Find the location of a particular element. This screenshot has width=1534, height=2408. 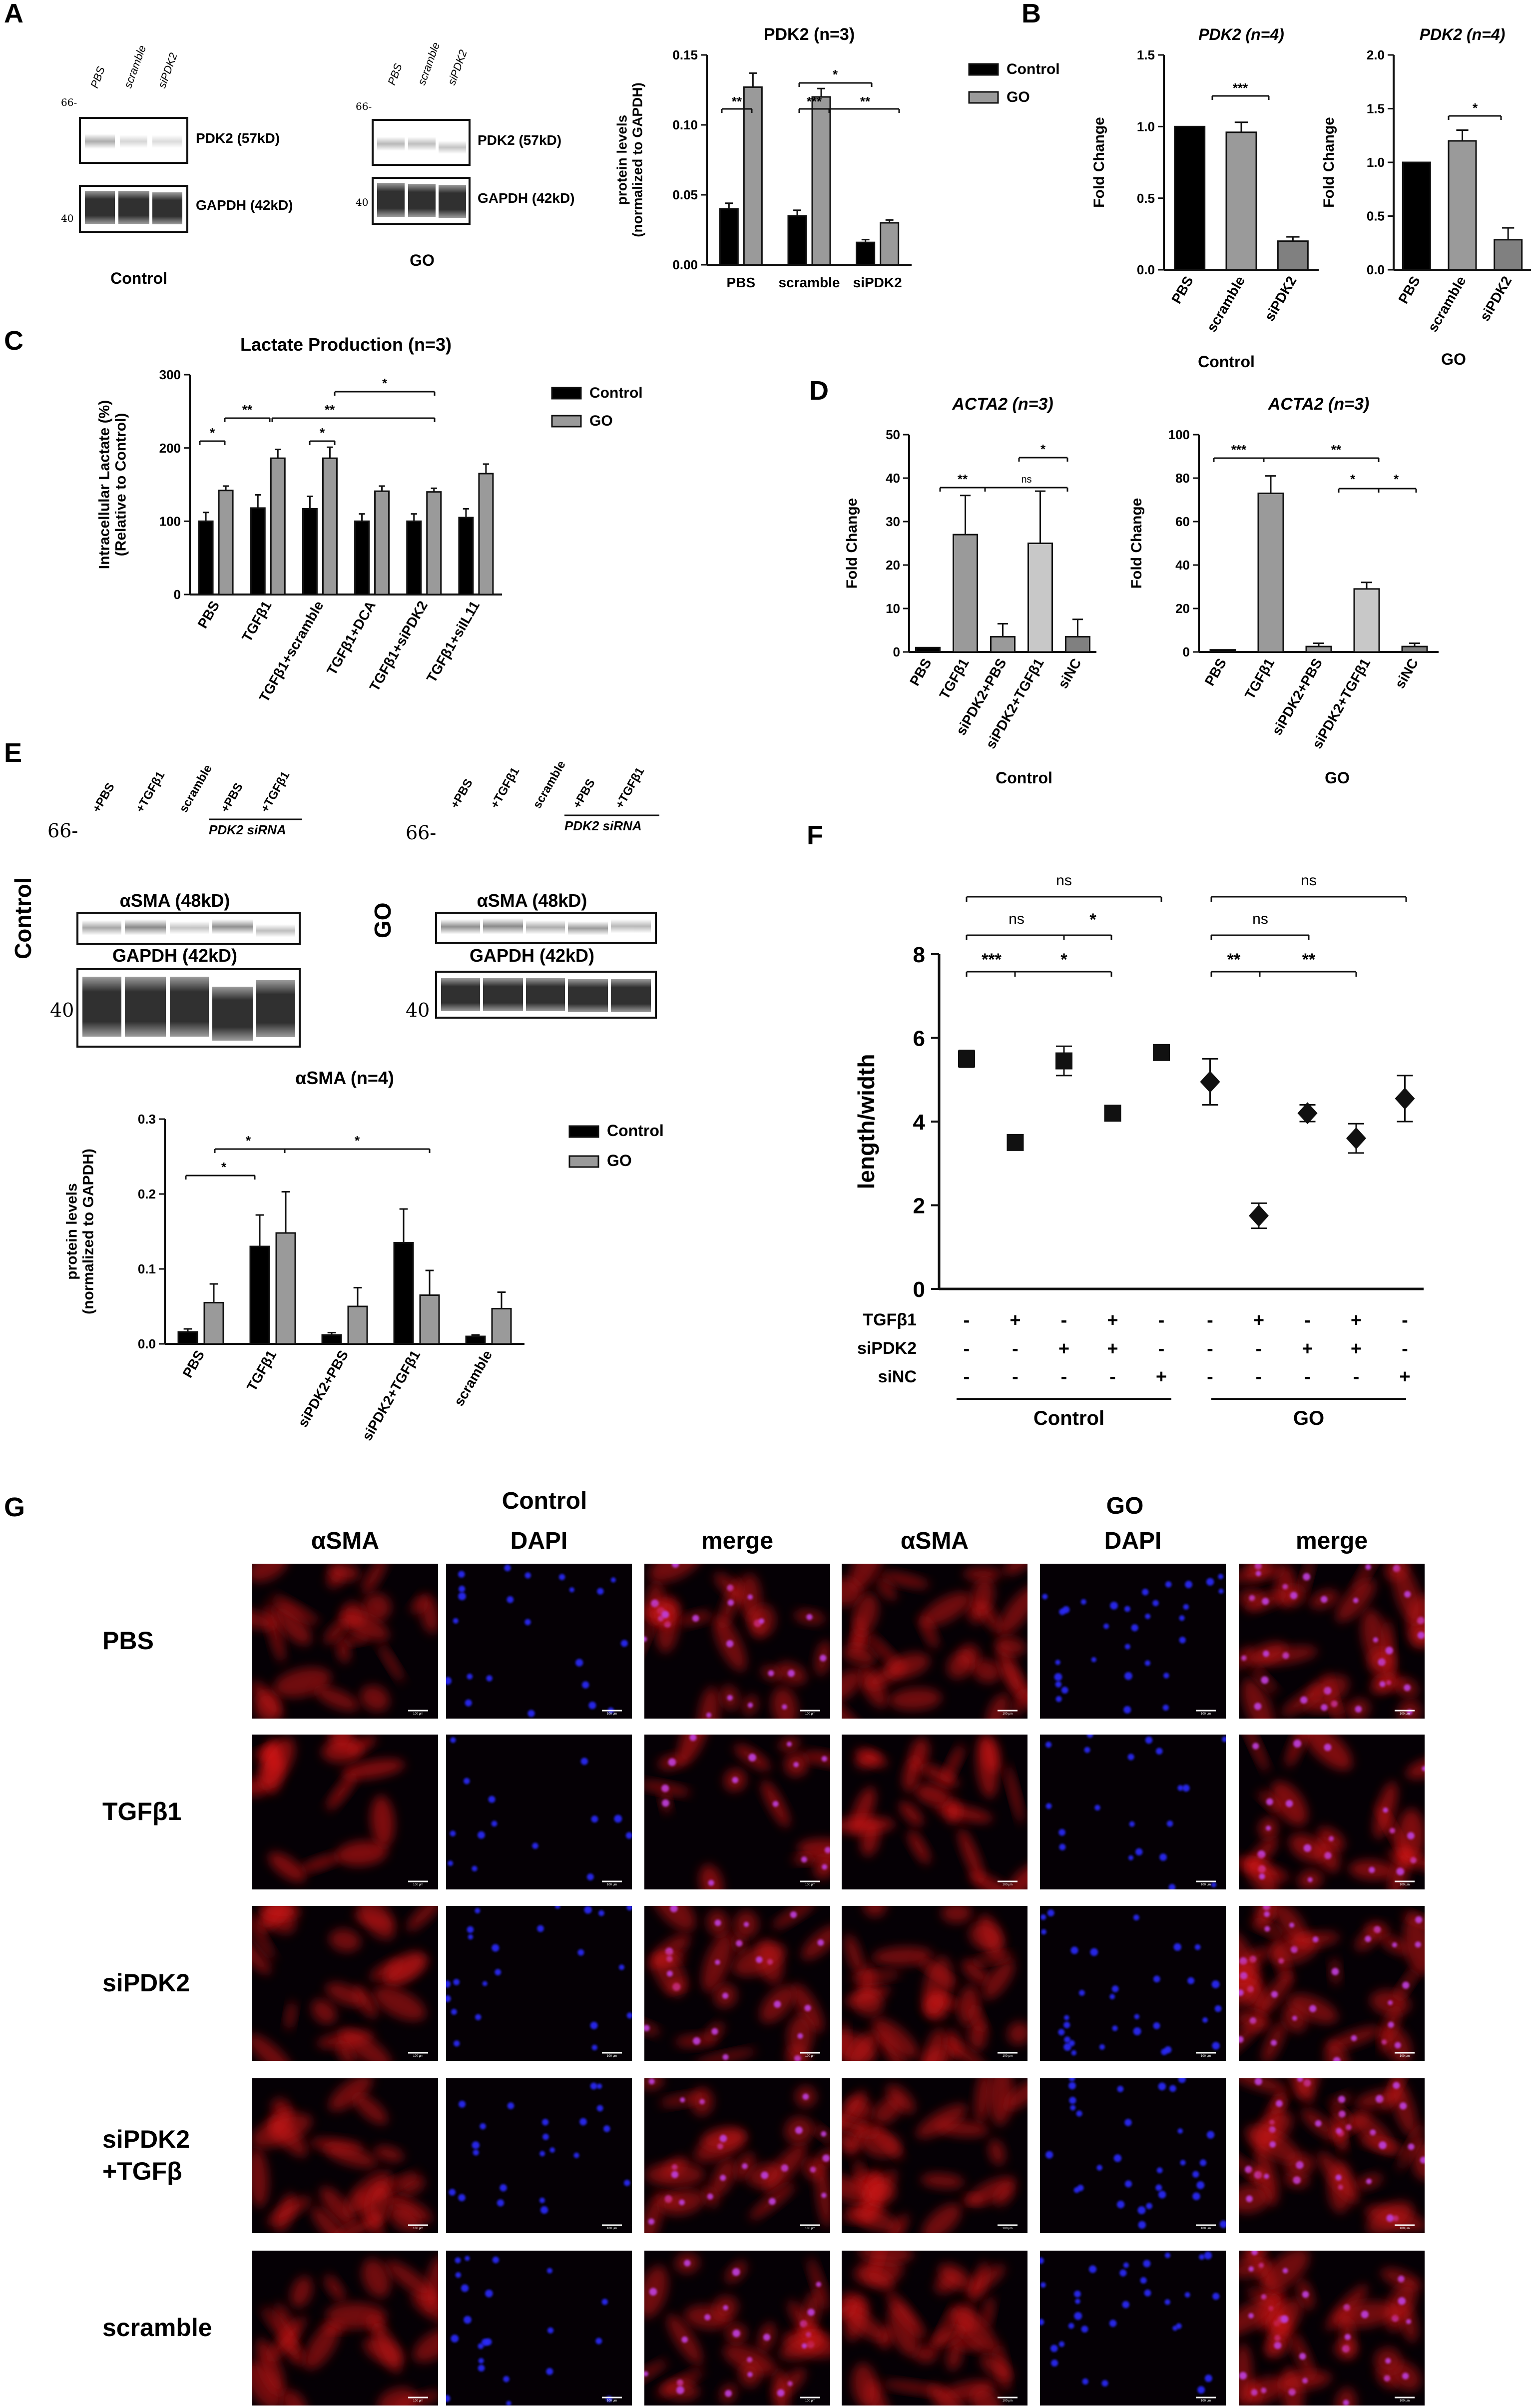

micrograph-background is located at coordinates (1133, 1984).